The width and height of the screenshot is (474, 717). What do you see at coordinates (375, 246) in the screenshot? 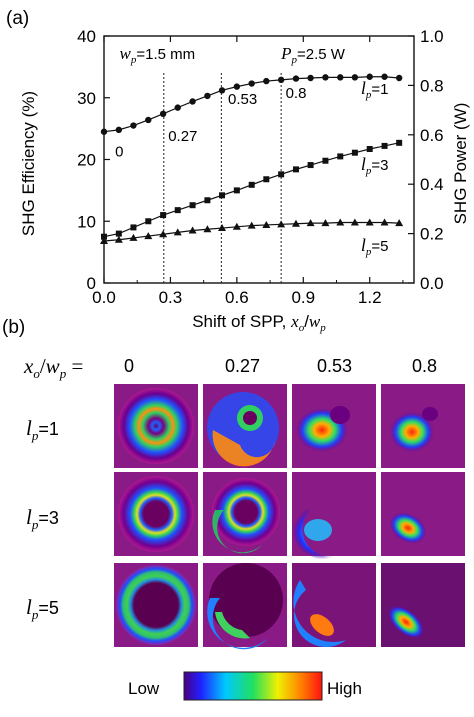
I see `series-label: lp=5` at bounding box center [375, 246].